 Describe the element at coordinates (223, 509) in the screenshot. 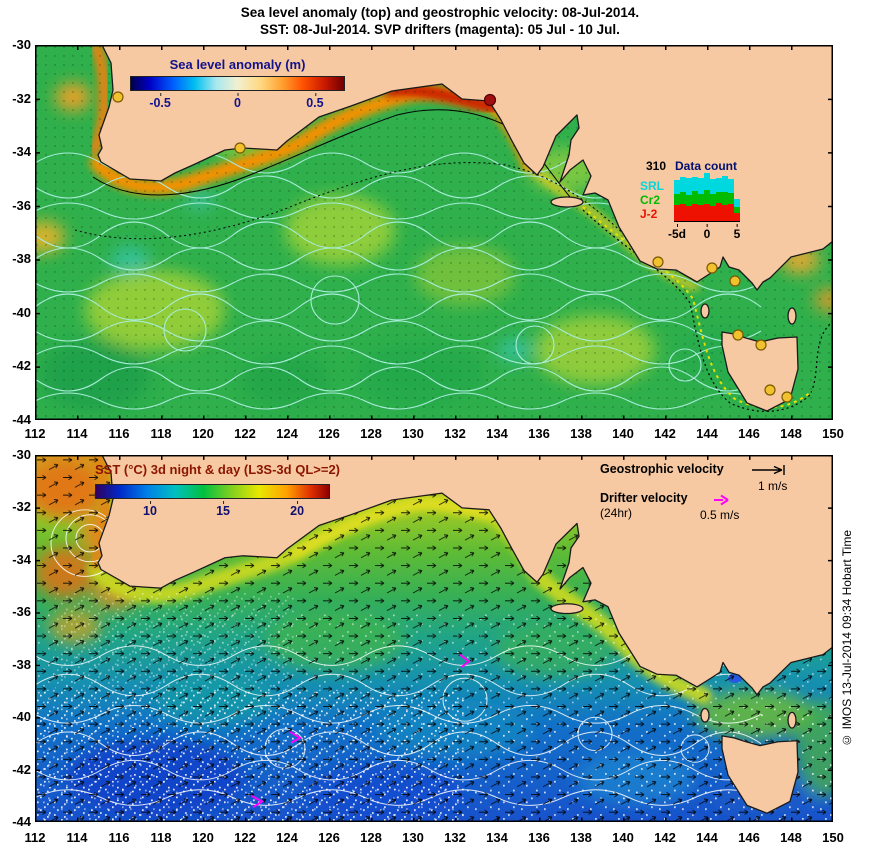

I see `sst-colorbar-tick: 15` at that location.